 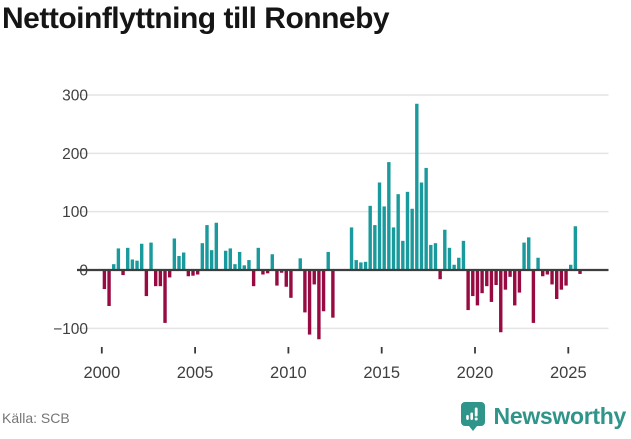 What do you see at coordinates (101, 373) in the screenshot?
I see `x-axis-tick-label: 2000` at bounding box center [101, 373].